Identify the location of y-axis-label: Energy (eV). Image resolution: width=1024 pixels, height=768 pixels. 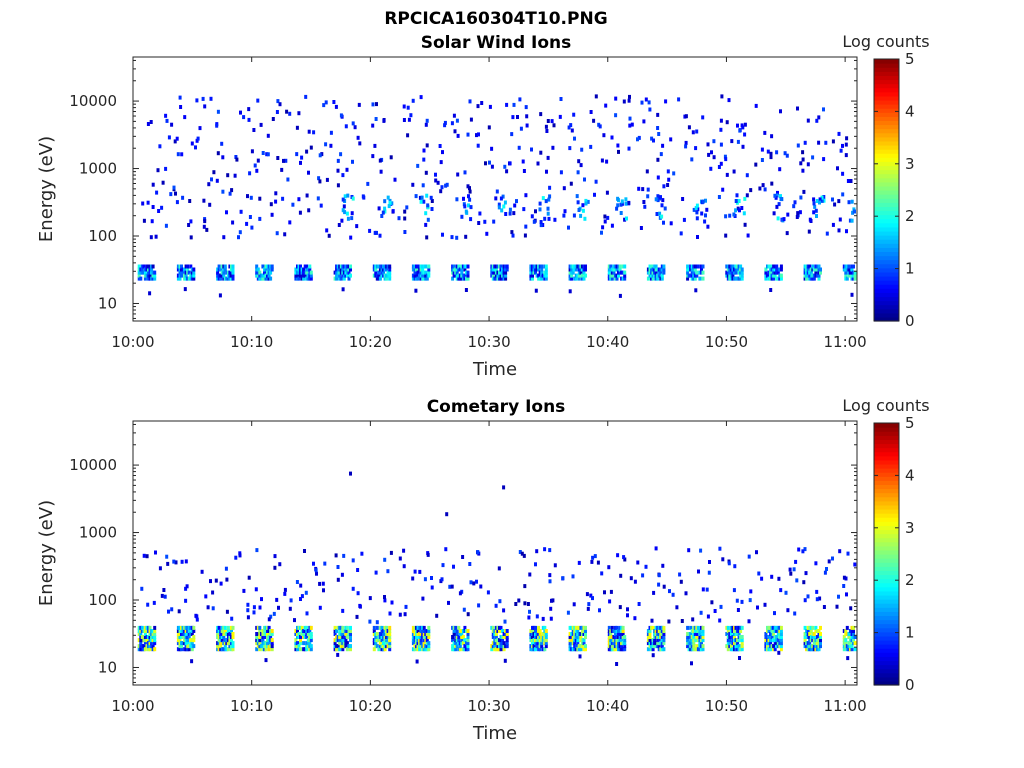
(46, 189).